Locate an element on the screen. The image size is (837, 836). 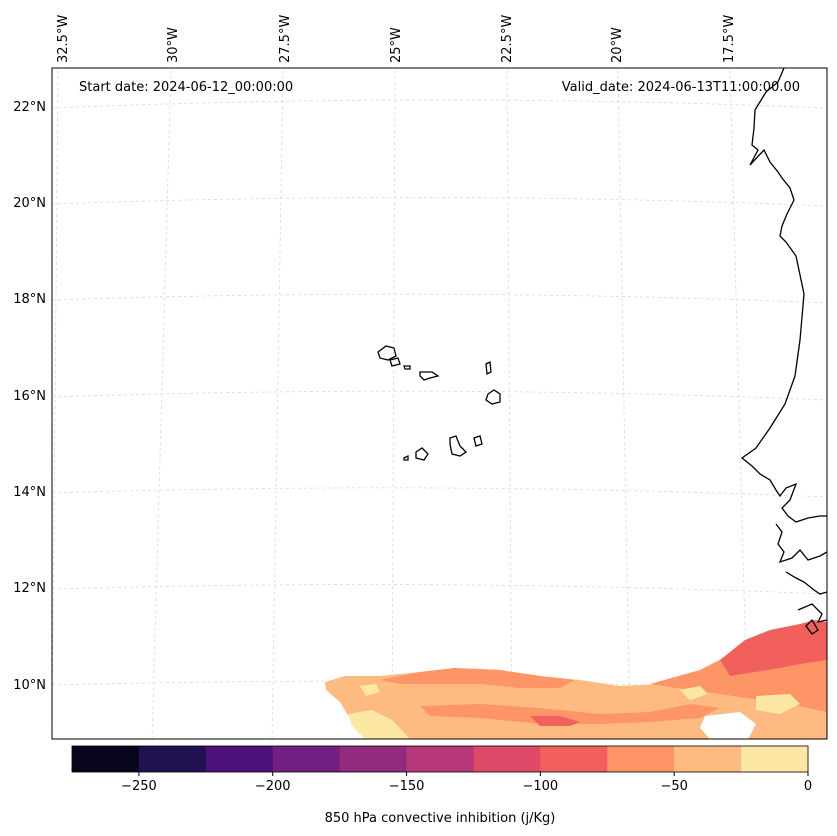
colorbar-tick-label: −200 is located at coordinates (273, 786).